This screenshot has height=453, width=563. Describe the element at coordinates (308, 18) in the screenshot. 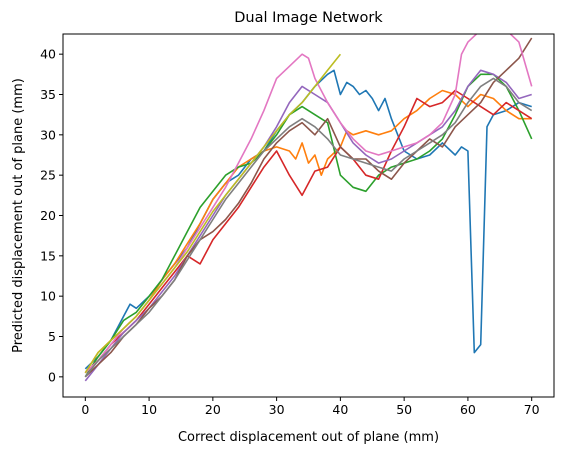

I see `chart-title: Dual Image Network` at that location.